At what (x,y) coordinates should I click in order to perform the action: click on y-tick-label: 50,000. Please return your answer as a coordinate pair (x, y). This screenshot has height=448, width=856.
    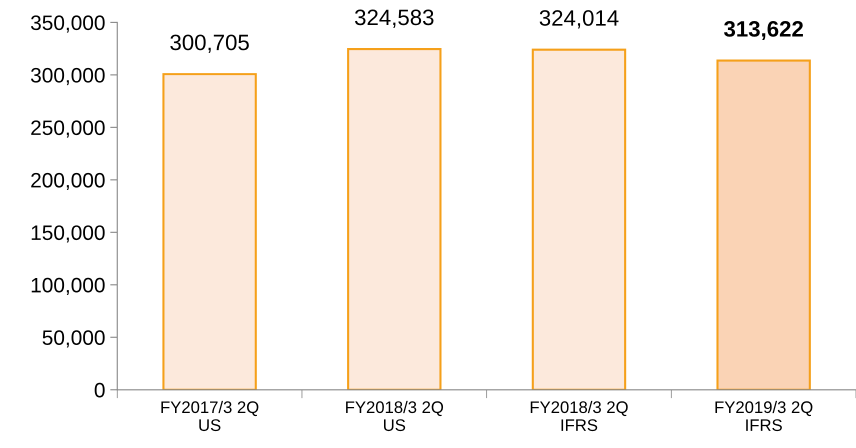
    Looking at the image, I should click on (73, 339).